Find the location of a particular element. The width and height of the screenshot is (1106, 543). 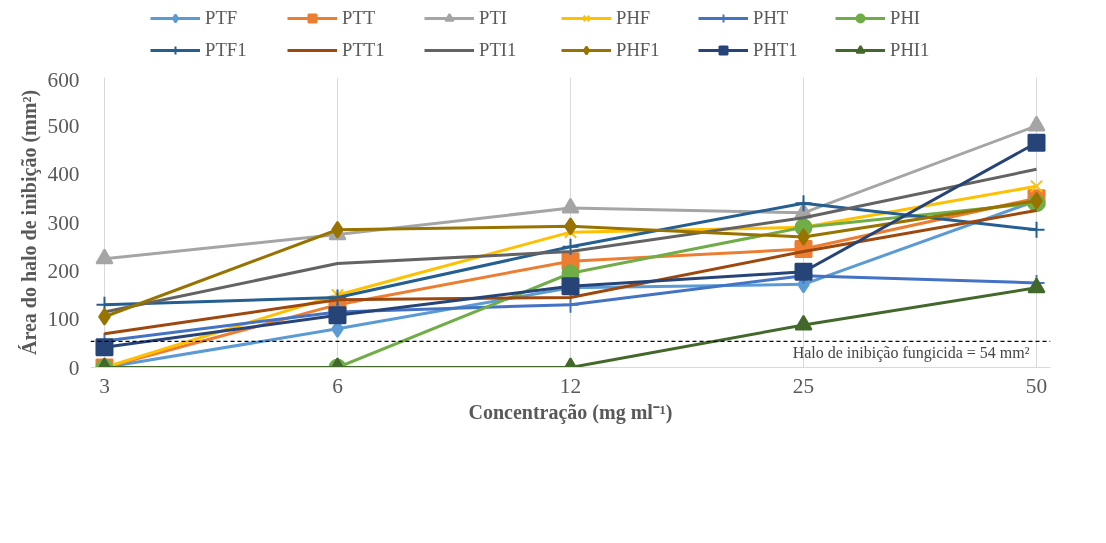

legend-label: PHF is located at coordinates (634, 18).